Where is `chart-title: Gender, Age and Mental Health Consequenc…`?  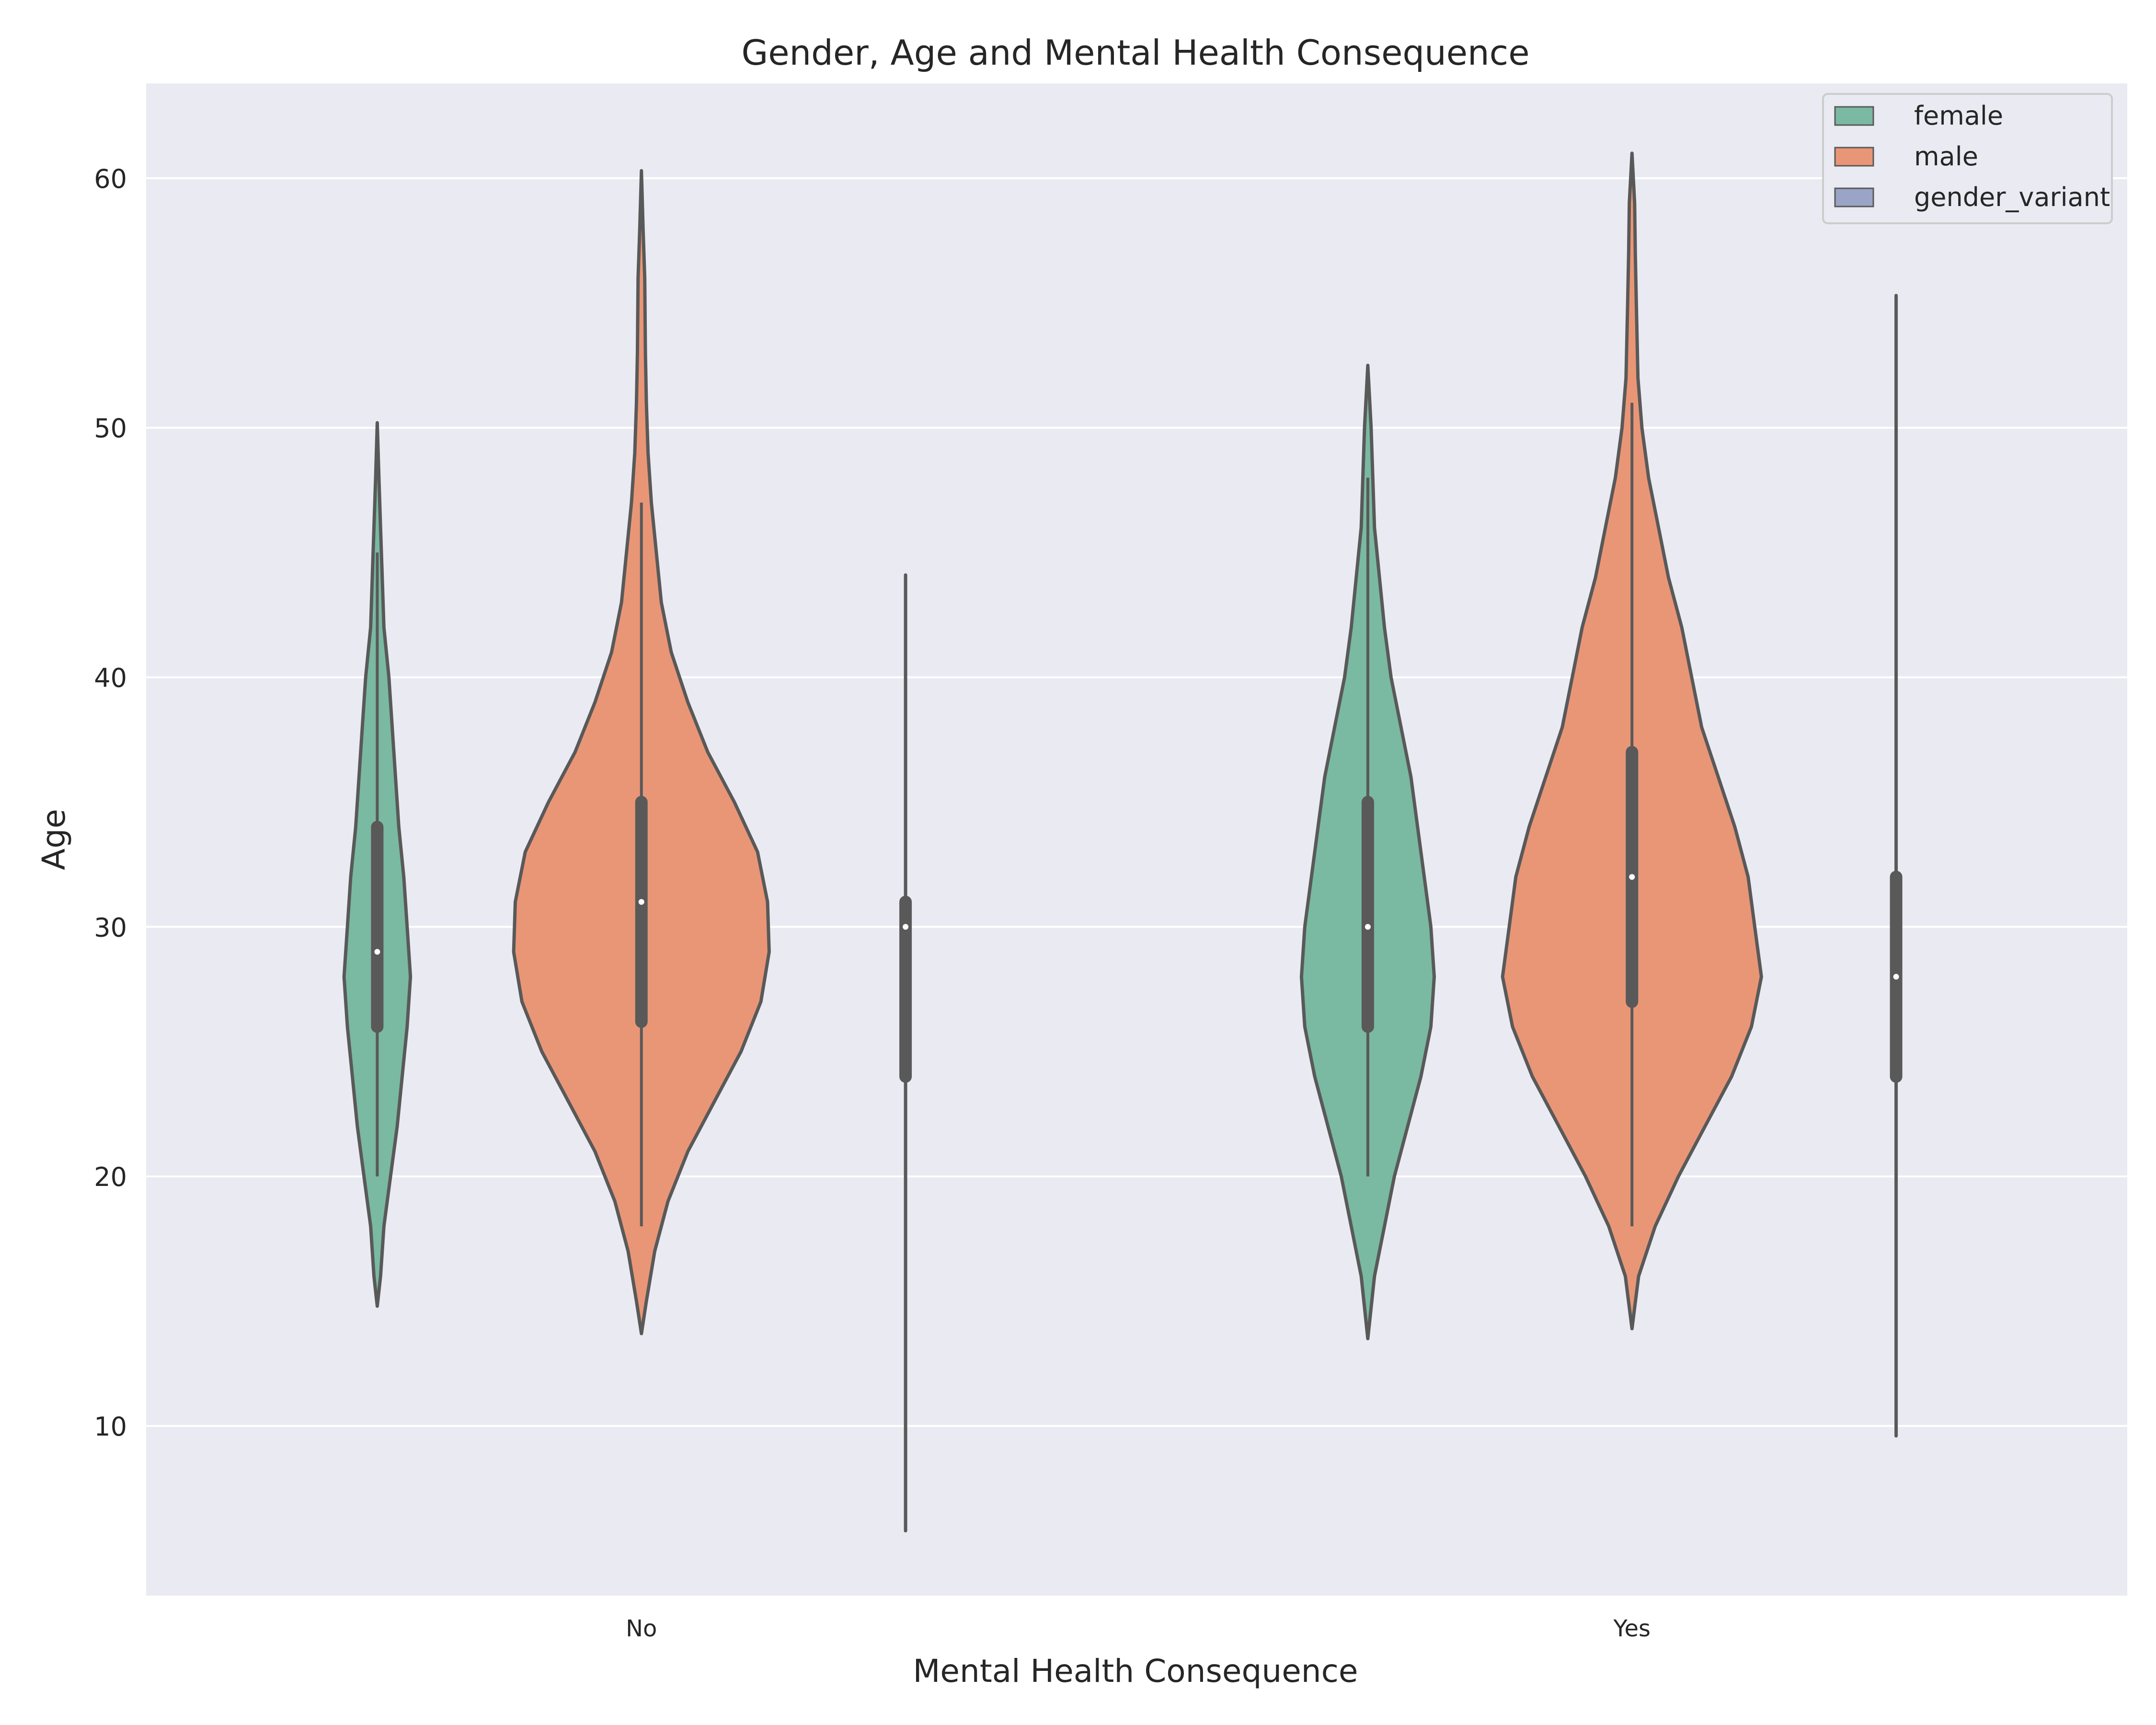
chart-title: Gender, Age and Mental Health Consequenc… is located at coordinates (1135, 53).